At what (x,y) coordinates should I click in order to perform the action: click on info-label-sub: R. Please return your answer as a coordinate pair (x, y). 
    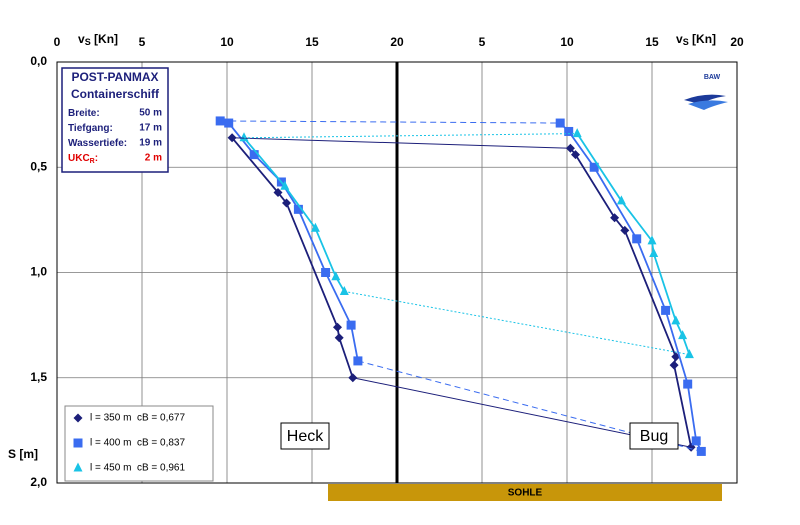
    Looking at the image, I should click on (92, 161).